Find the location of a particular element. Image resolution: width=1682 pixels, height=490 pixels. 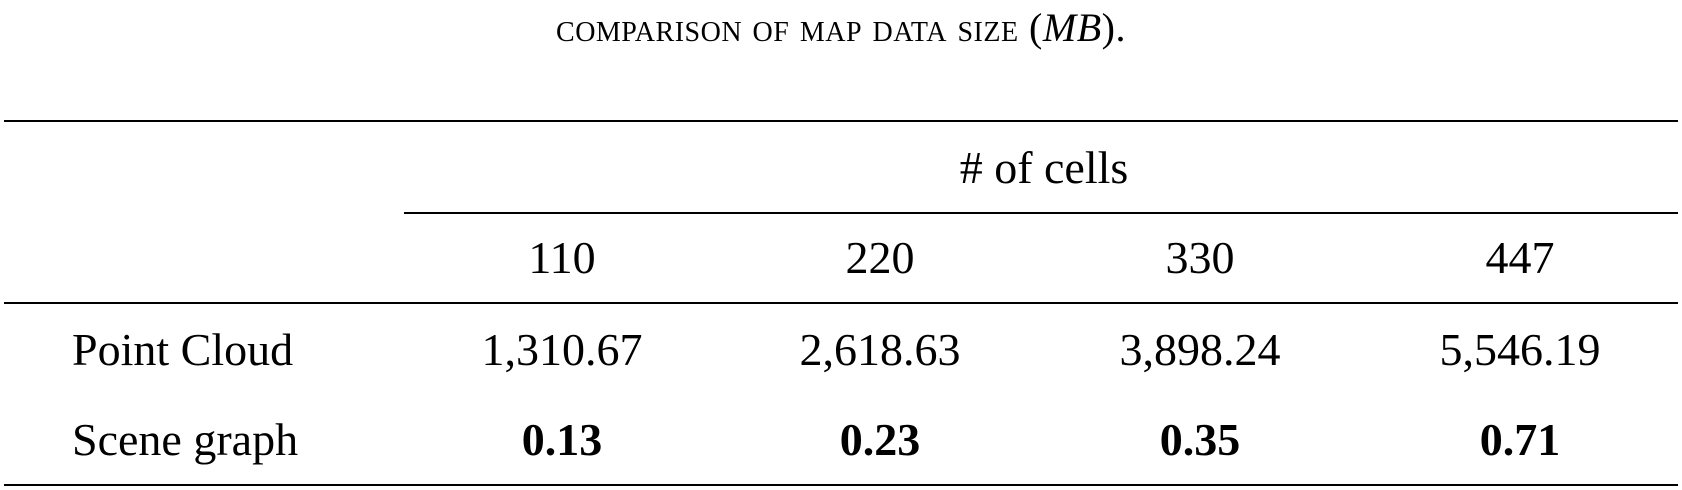

caption-math-unit: MB is located at coordinates (1072, 27).